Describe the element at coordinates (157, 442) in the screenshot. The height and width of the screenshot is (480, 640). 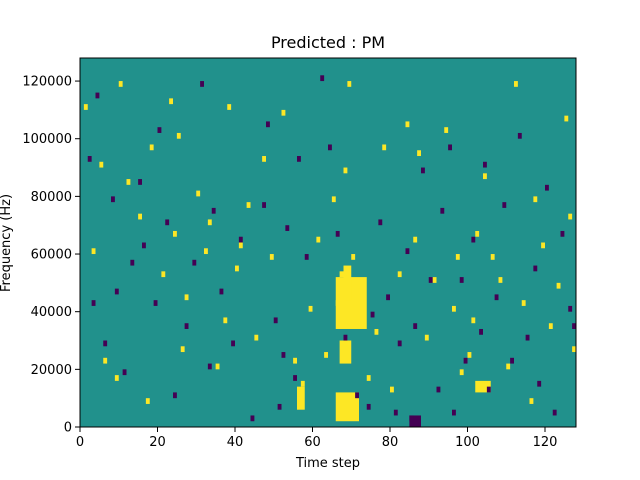
I see `x-tick-label: 20` at that location.